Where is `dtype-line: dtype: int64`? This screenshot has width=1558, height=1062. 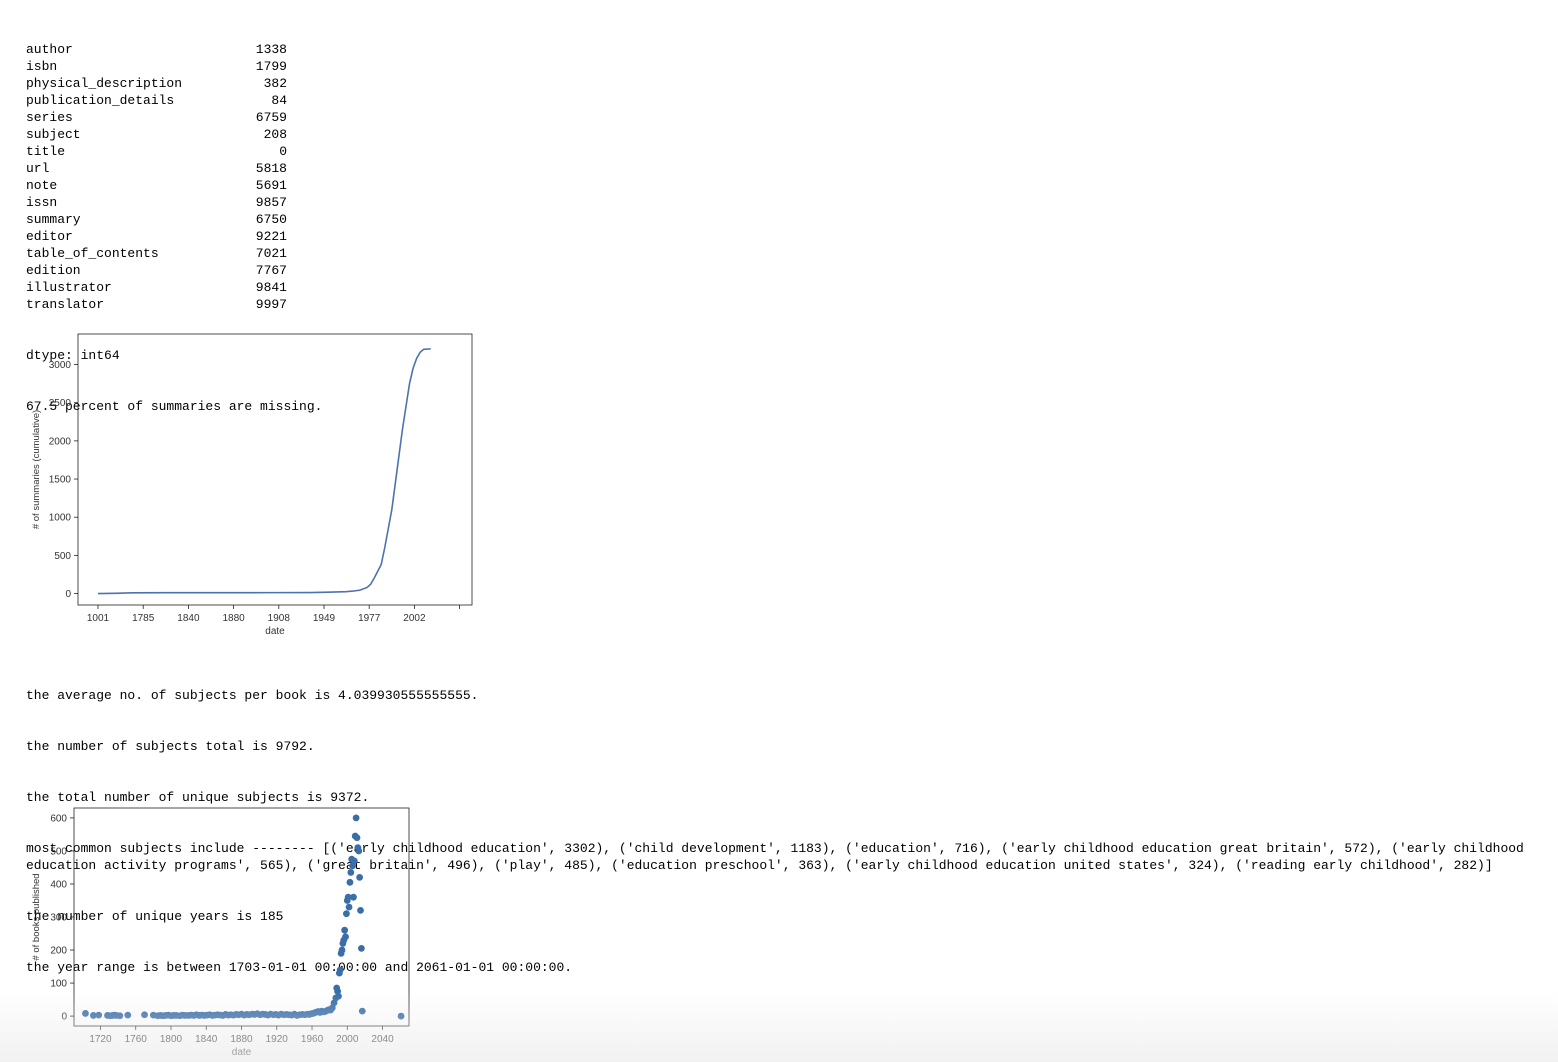 dtype-line: dtype: int64 is located at coordinates (73, 355).